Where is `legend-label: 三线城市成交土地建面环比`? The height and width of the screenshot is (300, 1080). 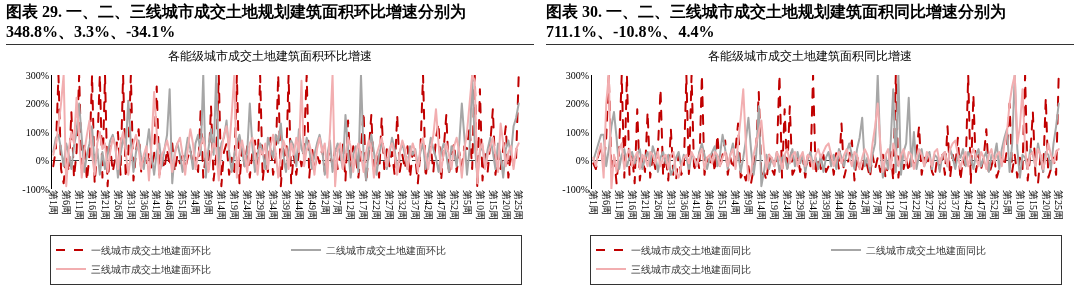
legend-label: 三线城市成交土地建面环比 is located at coordinates (151, 269).